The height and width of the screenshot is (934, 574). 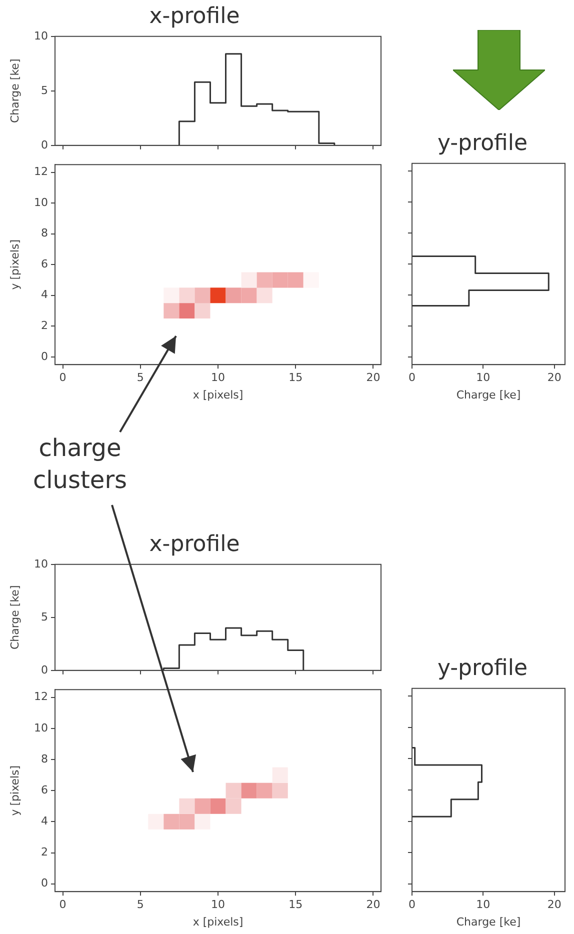 What do you see at coordinates (80, 464) in the screenshot?
I see `text: charge clusters` at bounding box center [80, 464].